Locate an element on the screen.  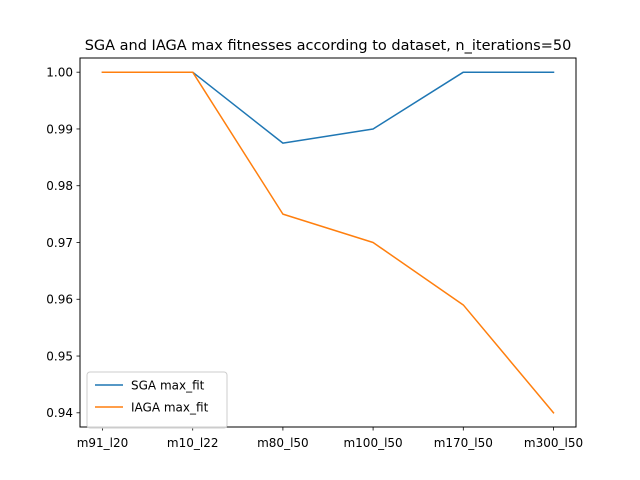
x-tick-label: m91_l20 is located at coordinates (103, 443).